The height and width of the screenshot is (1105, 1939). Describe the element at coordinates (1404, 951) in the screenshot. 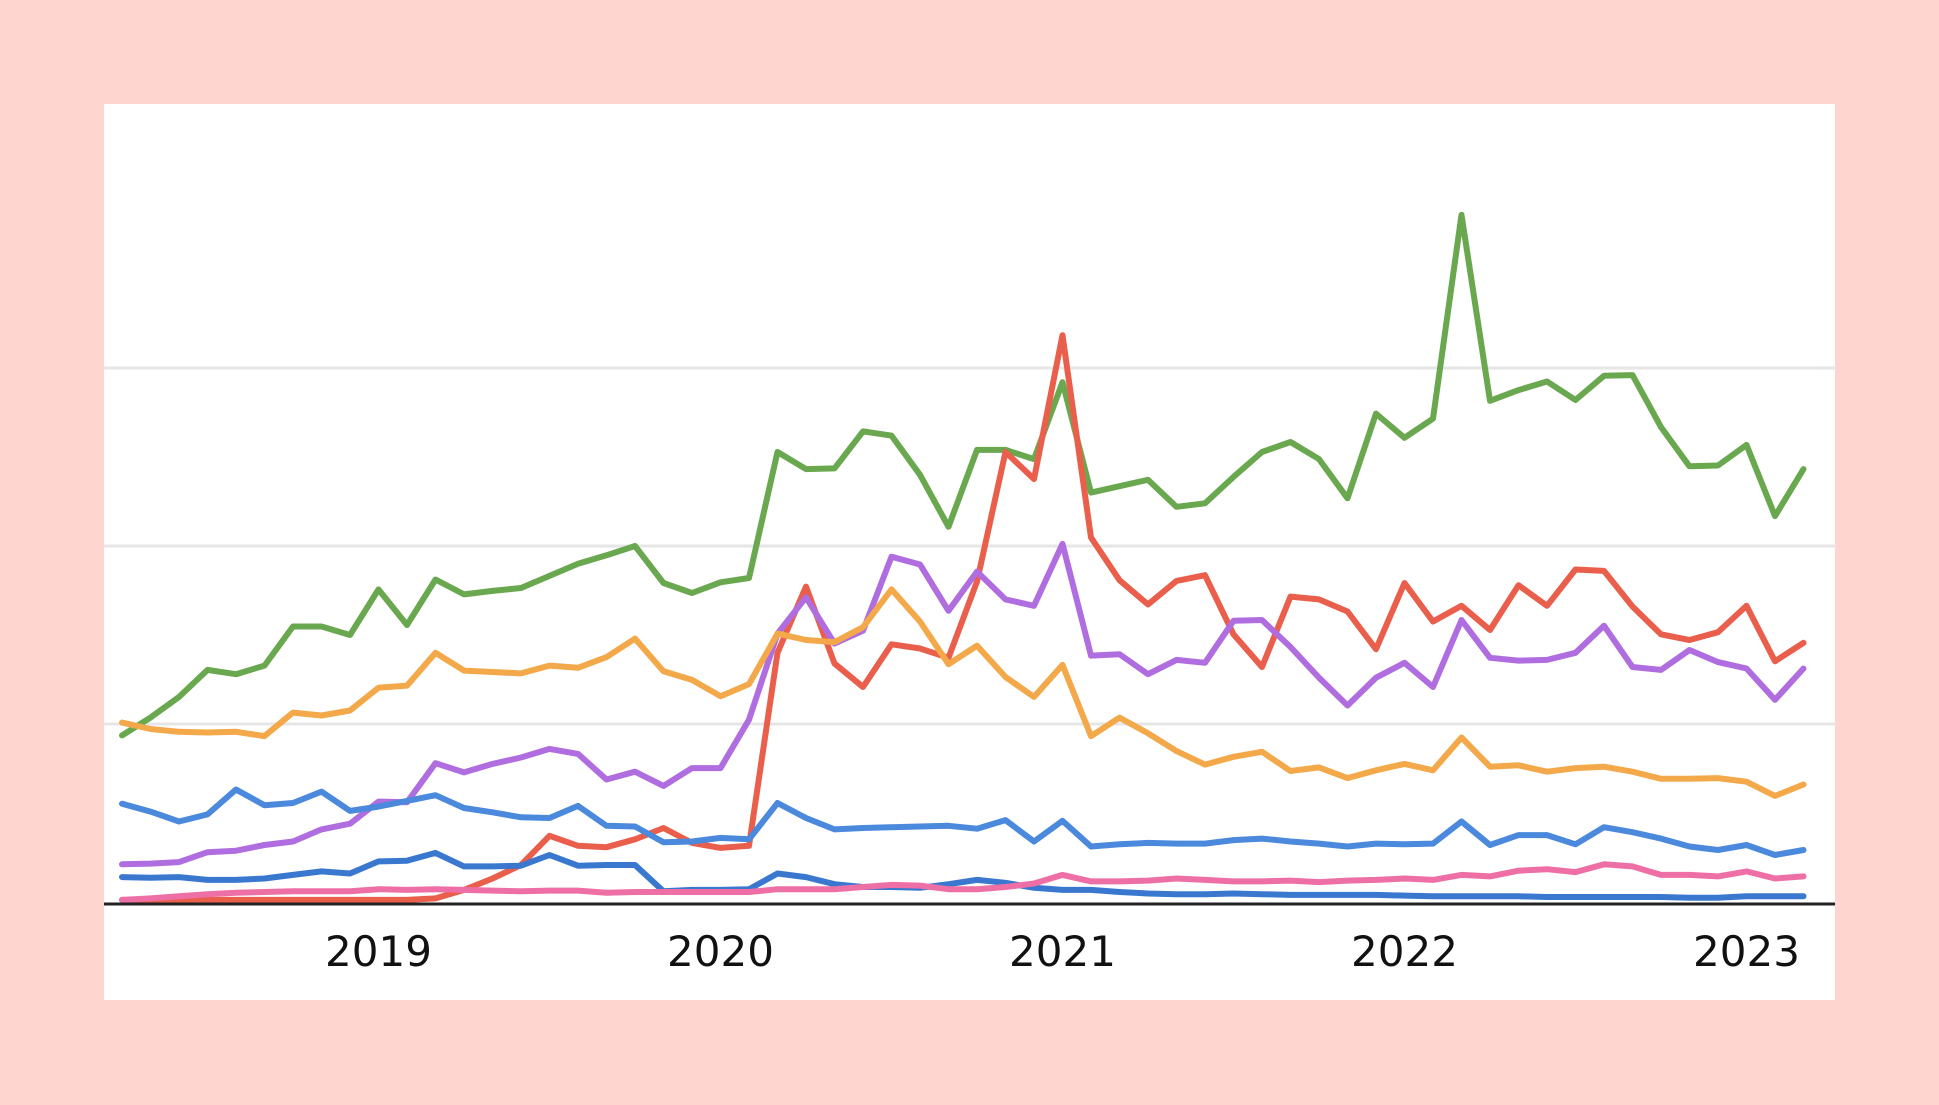

I see `x-tick-label-2022: 2022` at that location.